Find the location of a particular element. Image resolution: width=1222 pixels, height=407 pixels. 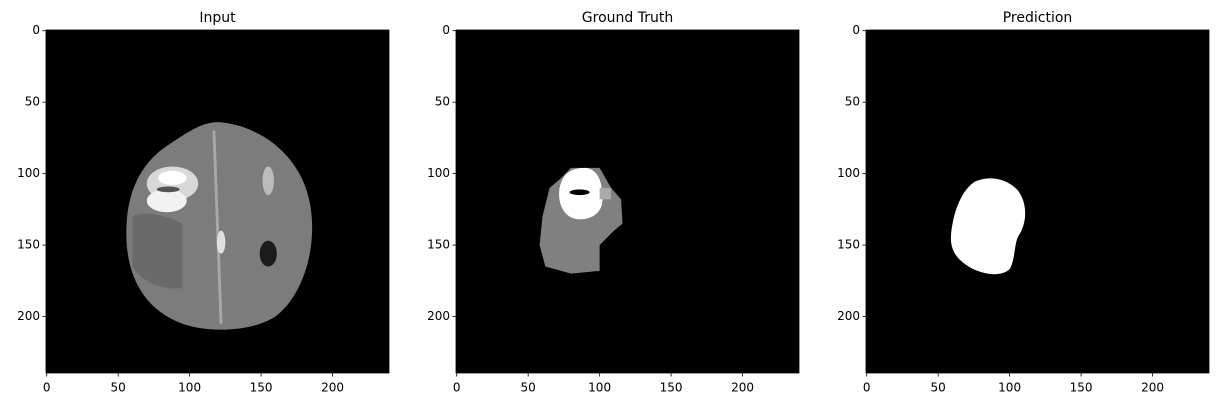

panel-title: Input is located at coordinates (217, 18).